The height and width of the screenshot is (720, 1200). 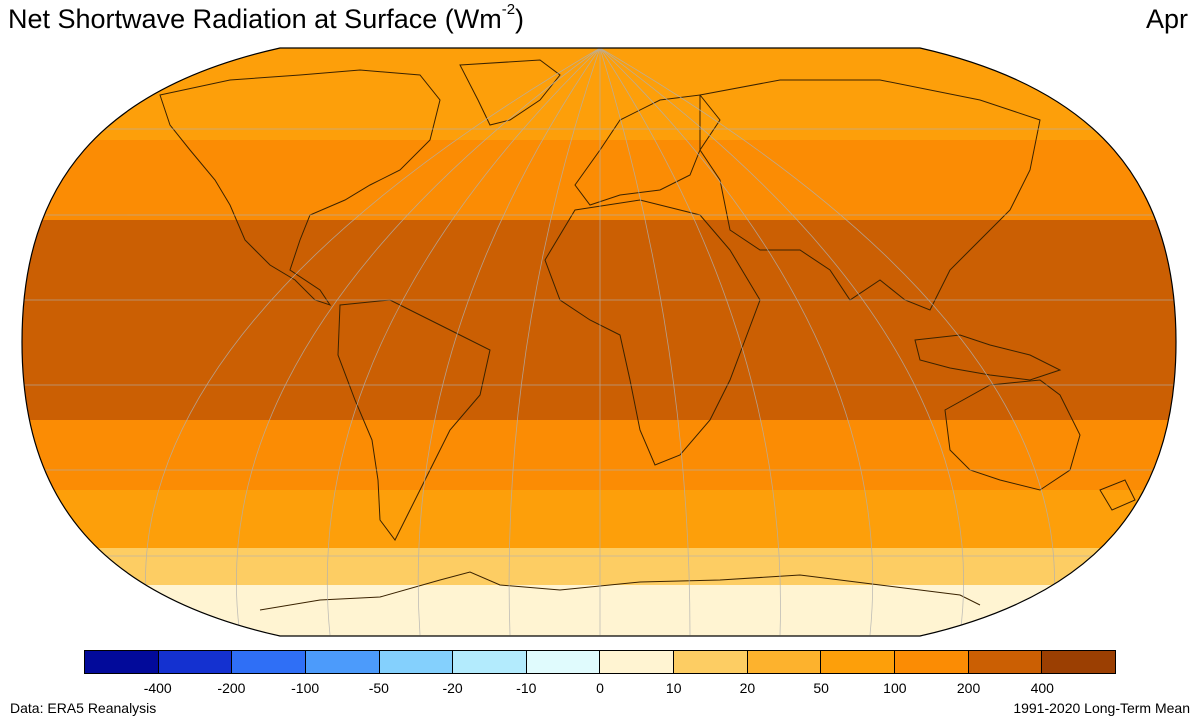 What do you see at coordinates (526, 688) in the screenshot?
I see `colorbar-tick-label: -10` at bounding box center [526, 688].